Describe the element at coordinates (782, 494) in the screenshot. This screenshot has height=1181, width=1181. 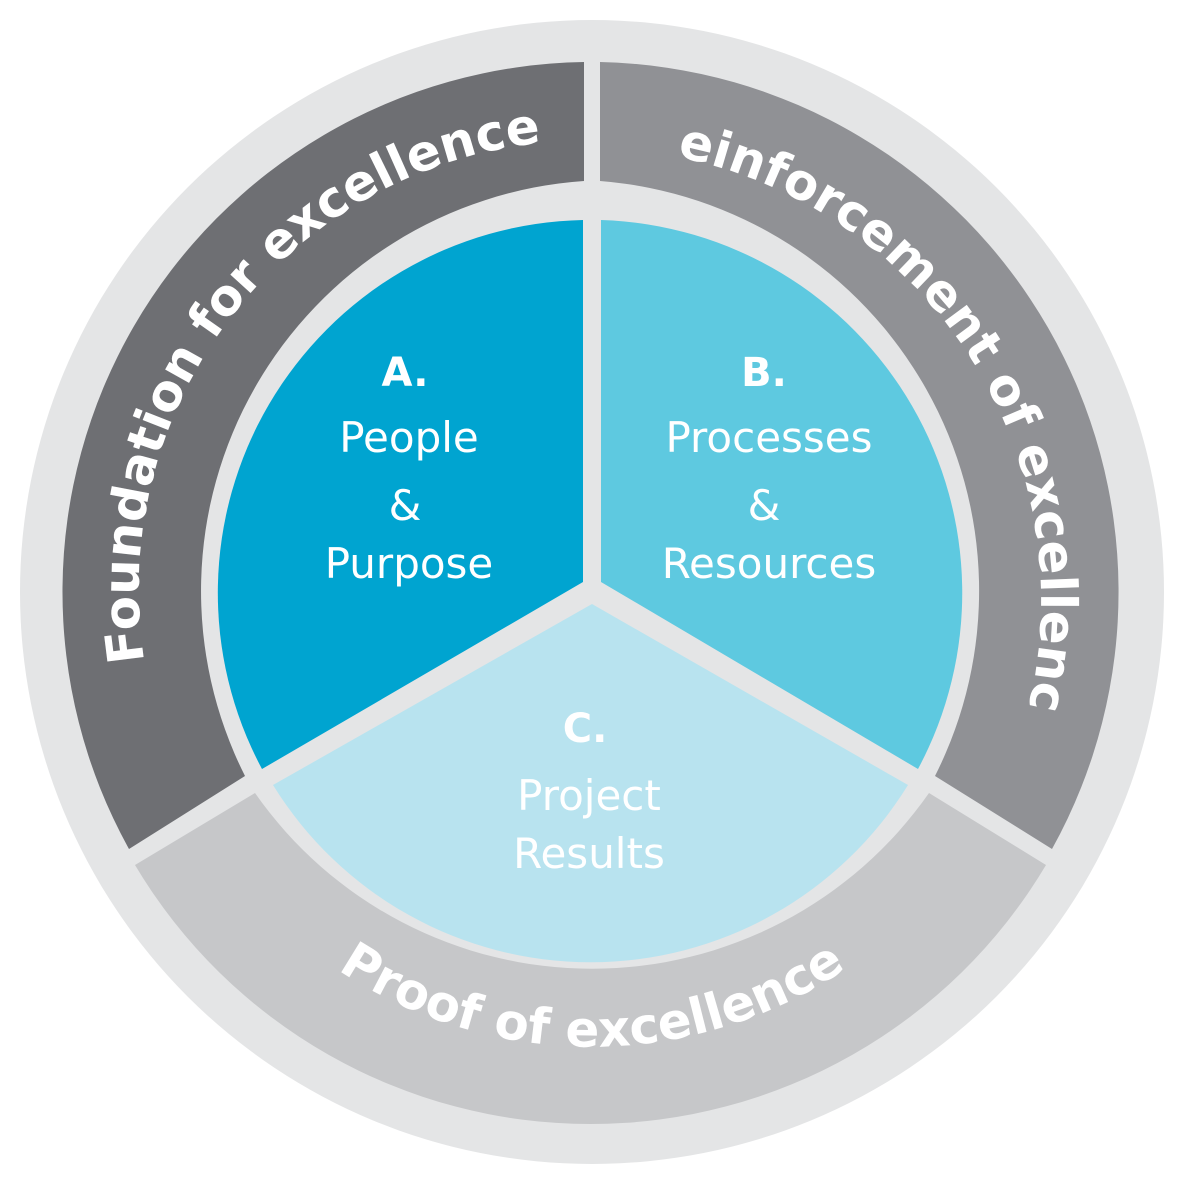
I see `inner-segment-b` at that location.